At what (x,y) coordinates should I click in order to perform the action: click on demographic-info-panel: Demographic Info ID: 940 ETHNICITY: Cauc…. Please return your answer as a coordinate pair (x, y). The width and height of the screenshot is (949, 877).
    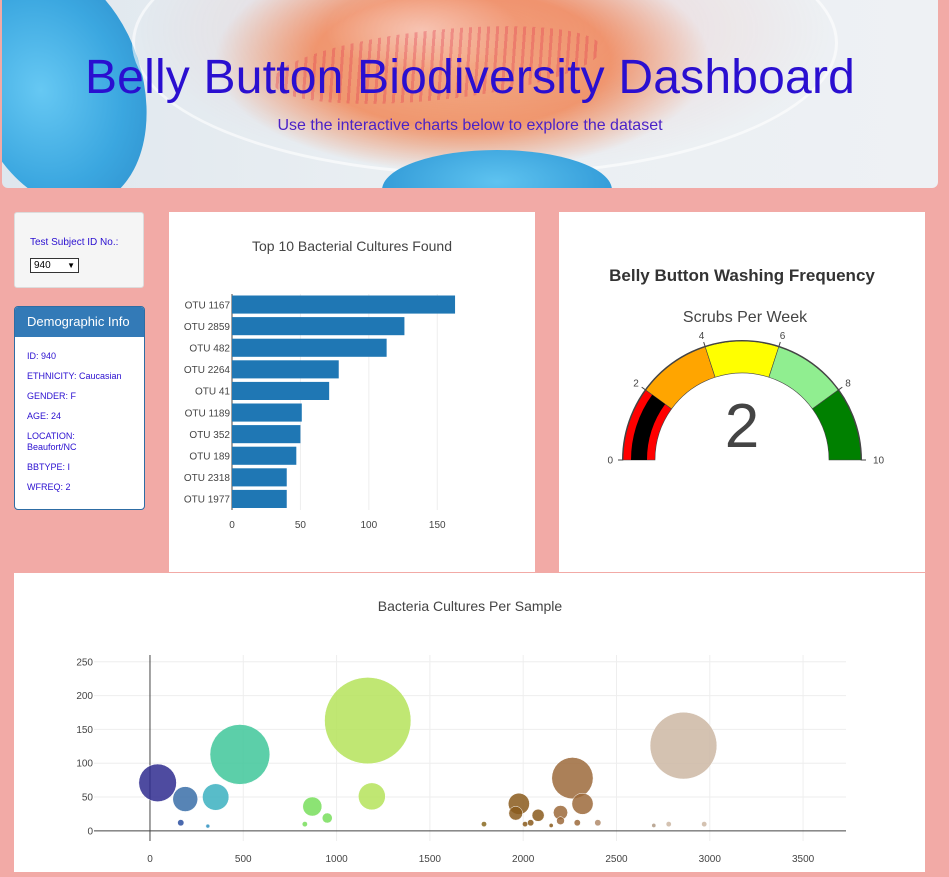
    Looking at the image, I should click on (79, 408).